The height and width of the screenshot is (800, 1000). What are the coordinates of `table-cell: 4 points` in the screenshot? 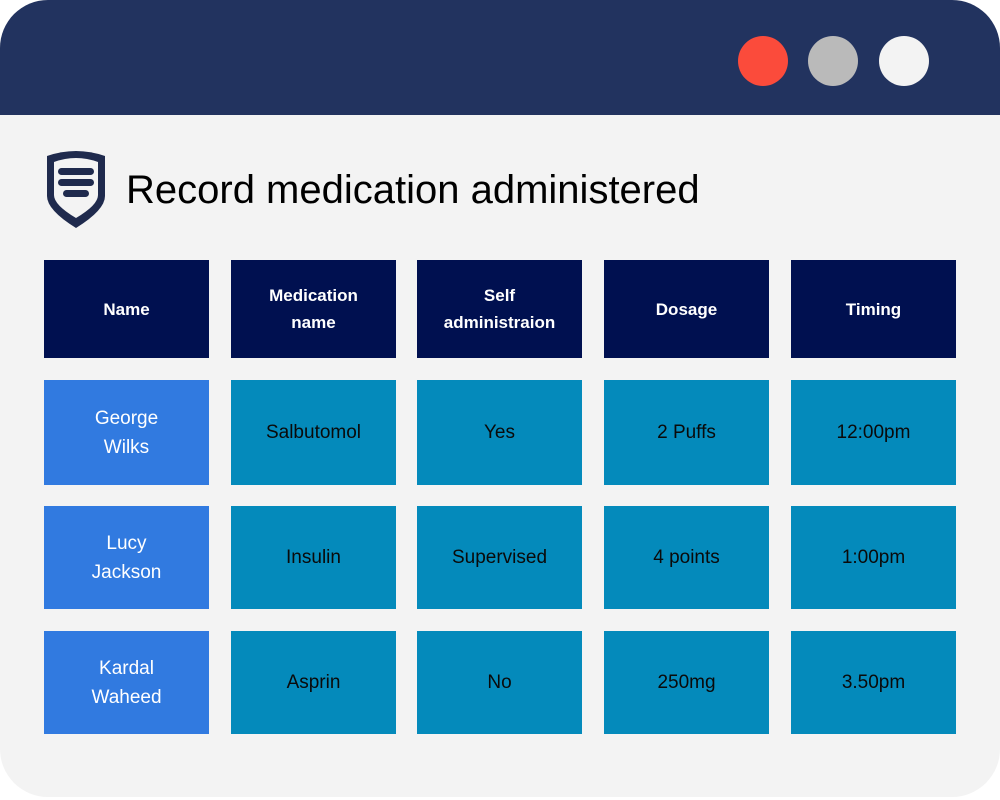 It's located at (686, 557).